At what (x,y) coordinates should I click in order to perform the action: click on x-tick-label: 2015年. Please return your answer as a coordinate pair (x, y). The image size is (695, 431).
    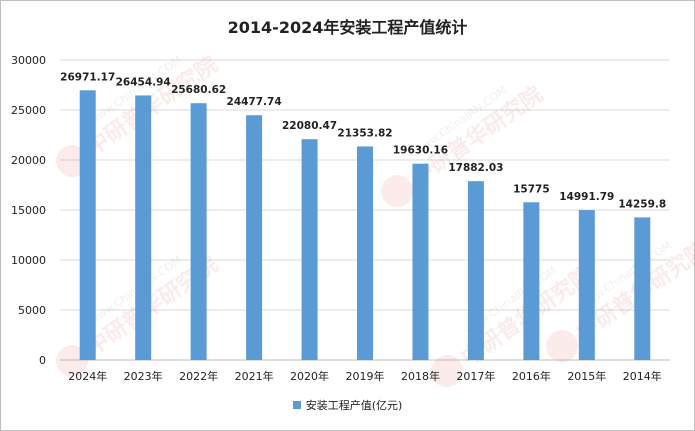
    Looking at the image, I should click on (586, 376).